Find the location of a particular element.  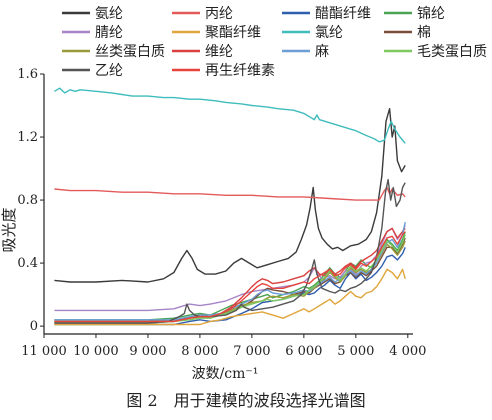

legend-label: 再生纤维素 is located at coordinates (240, 71).